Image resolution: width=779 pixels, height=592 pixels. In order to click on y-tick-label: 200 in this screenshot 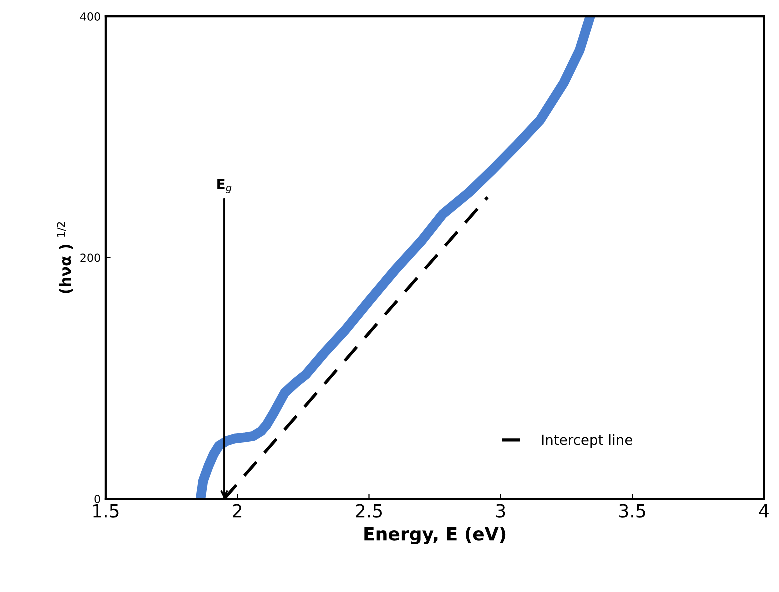, I will do `click(90, 258)`.